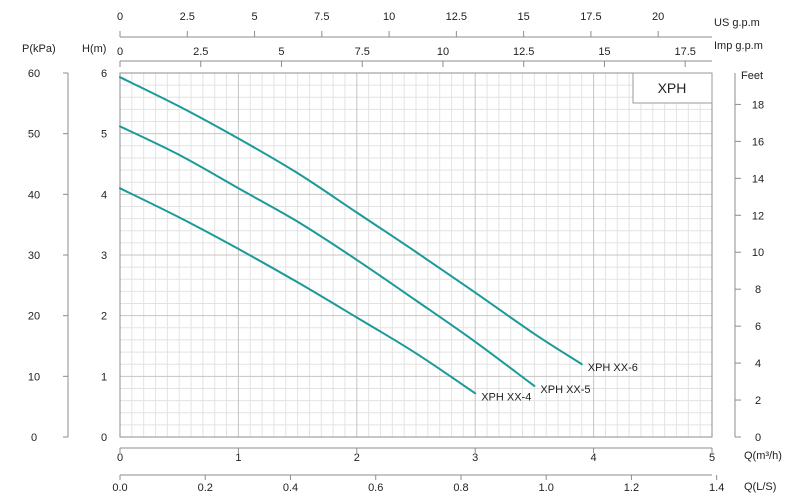 The width and height of the screenshot is (800, 500). Describe the element at coordinates (758, 364) in the screenshot. I see `feet-tick-label: 4` at that location.